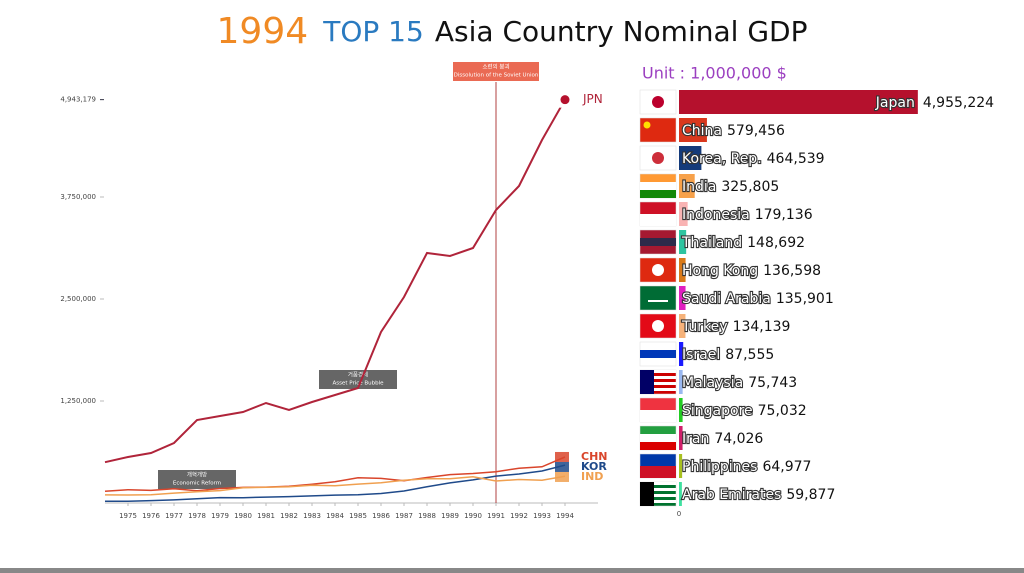  I want to click on bar-name: Iran, so click(695, 439).